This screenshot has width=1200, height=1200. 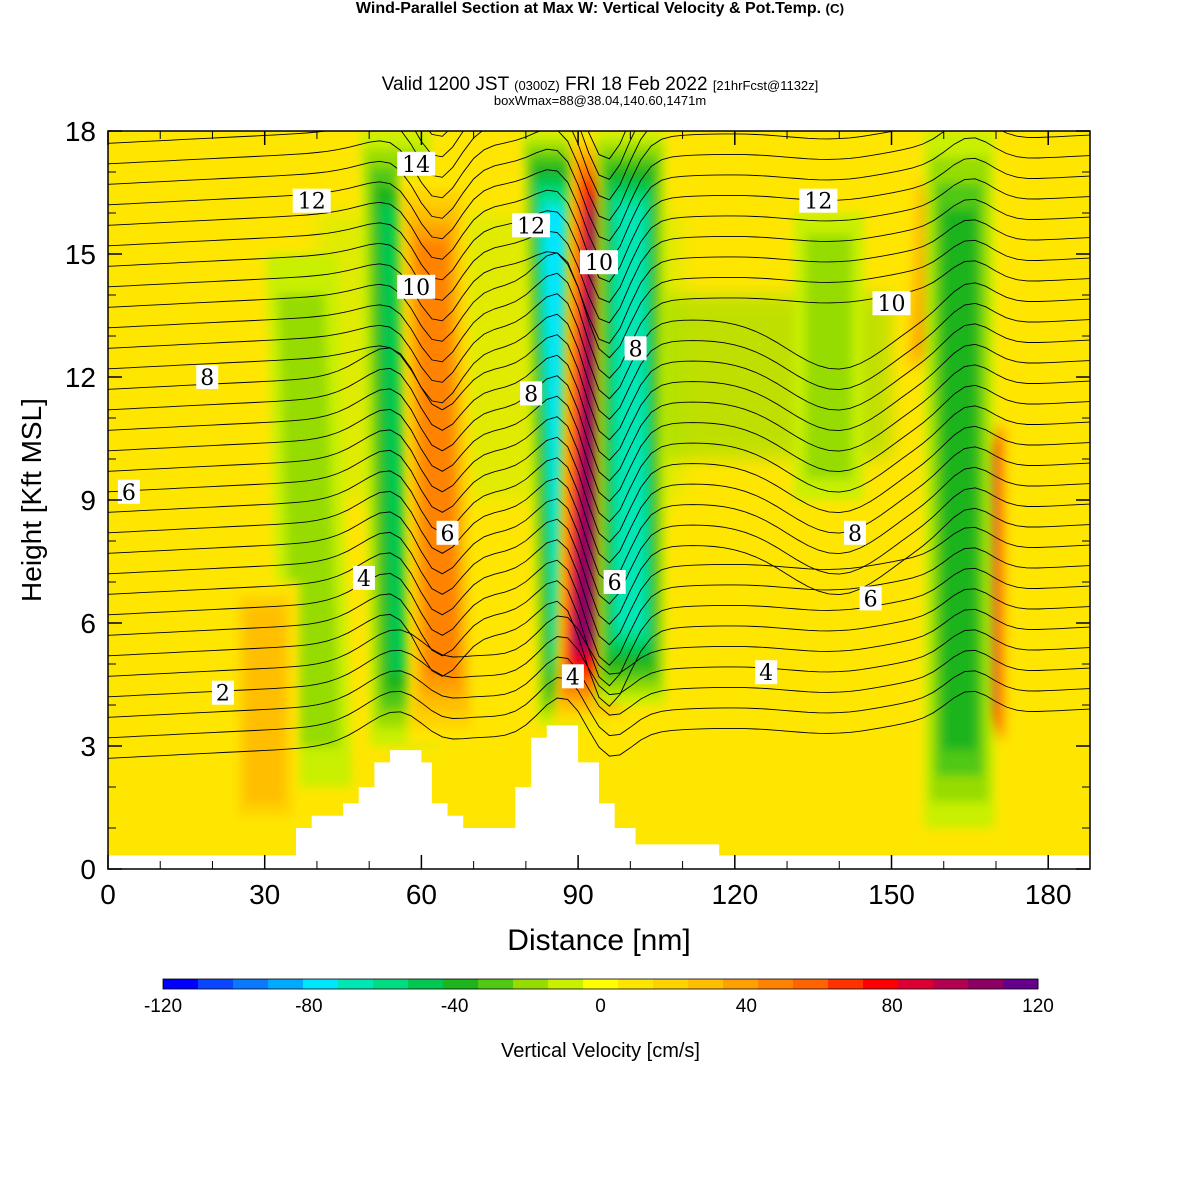 I want to click on contour-label: 14, so click(x=416, y=165).